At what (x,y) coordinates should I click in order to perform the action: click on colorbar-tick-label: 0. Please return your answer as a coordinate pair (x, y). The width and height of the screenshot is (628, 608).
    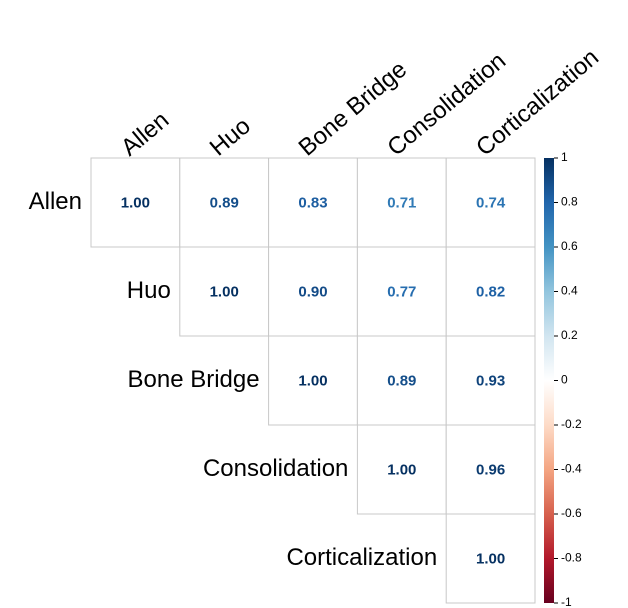
    Looking at the image, I should click on (564, 380).